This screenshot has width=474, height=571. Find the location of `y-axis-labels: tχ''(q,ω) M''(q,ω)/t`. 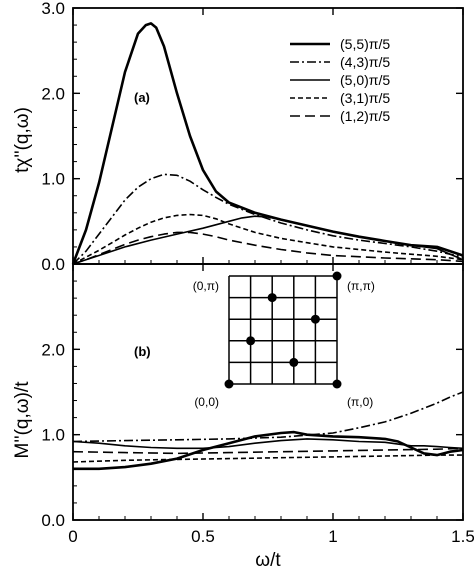

y-axis-labels: tχ''(q,ω) M''(q,ω)/t is located at coordinates (22, 282).